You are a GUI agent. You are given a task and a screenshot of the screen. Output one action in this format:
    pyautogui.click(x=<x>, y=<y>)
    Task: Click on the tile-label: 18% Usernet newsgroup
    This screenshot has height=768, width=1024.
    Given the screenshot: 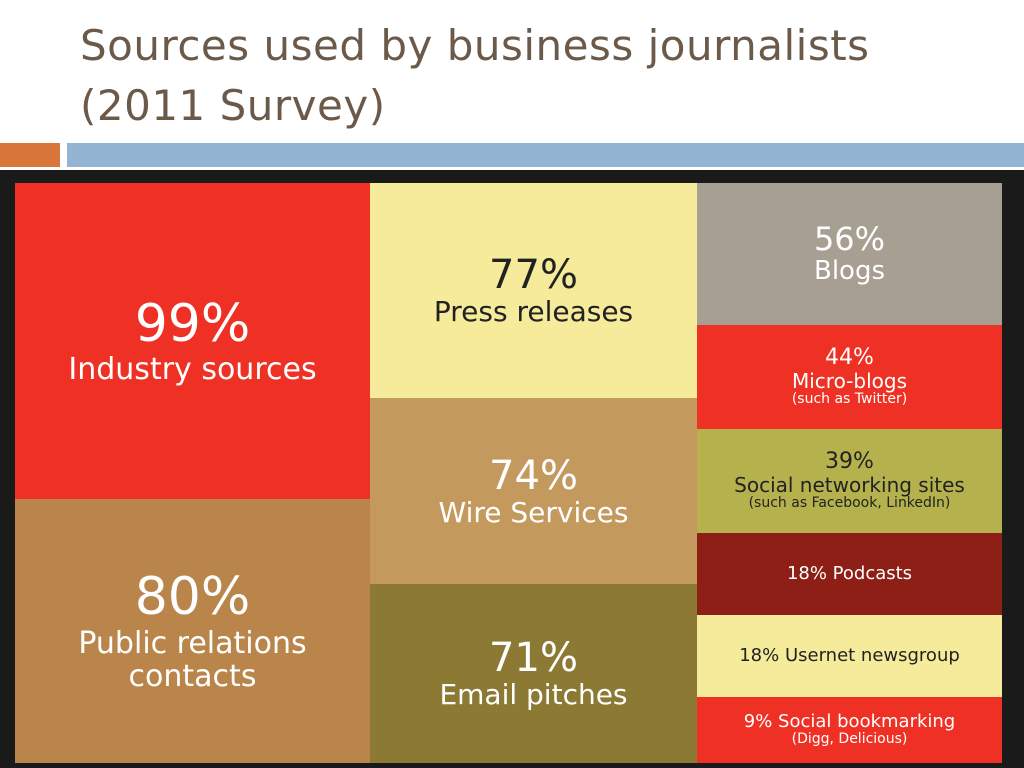 What is the action you would take?
    pyautogui.click(x=849, y=656)
    